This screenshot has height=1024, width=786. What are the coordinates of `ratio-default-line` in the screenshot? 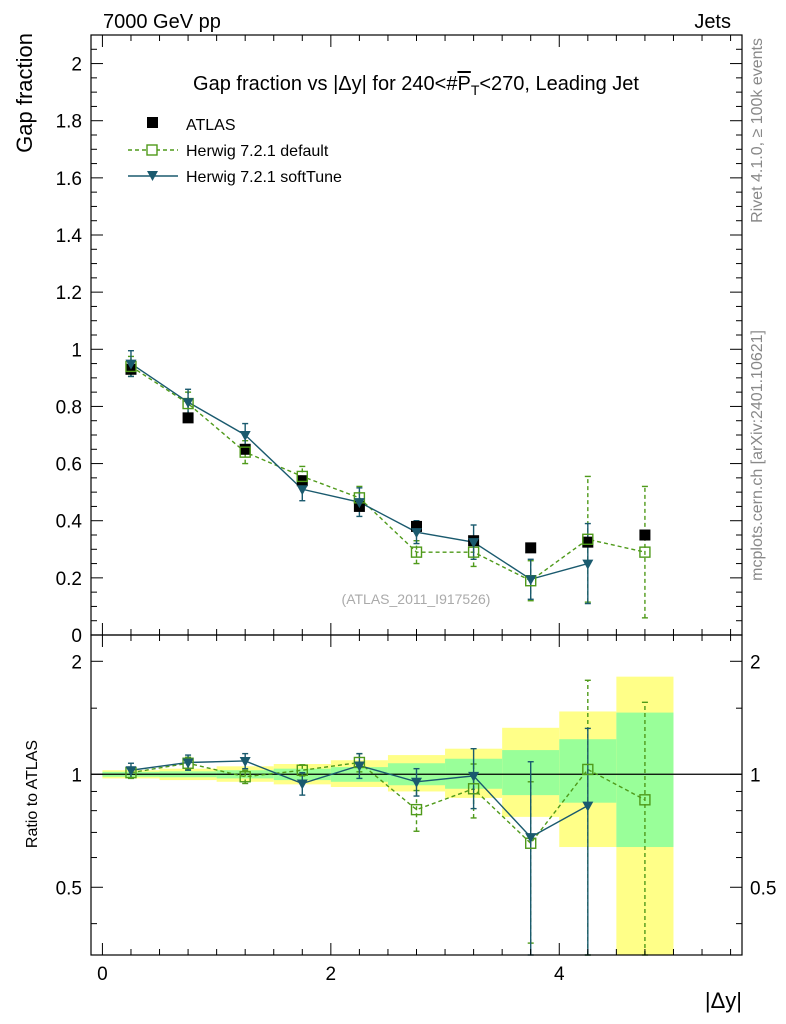 It's located at (388, 803).